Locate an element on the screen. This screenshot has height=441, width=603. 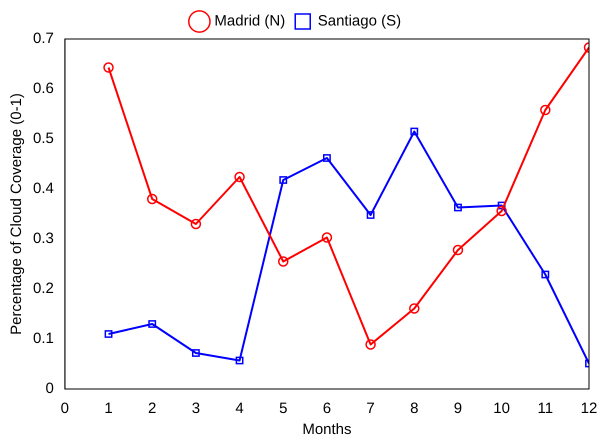
x-tick-label: 12 is located at coordinates (589, 409).